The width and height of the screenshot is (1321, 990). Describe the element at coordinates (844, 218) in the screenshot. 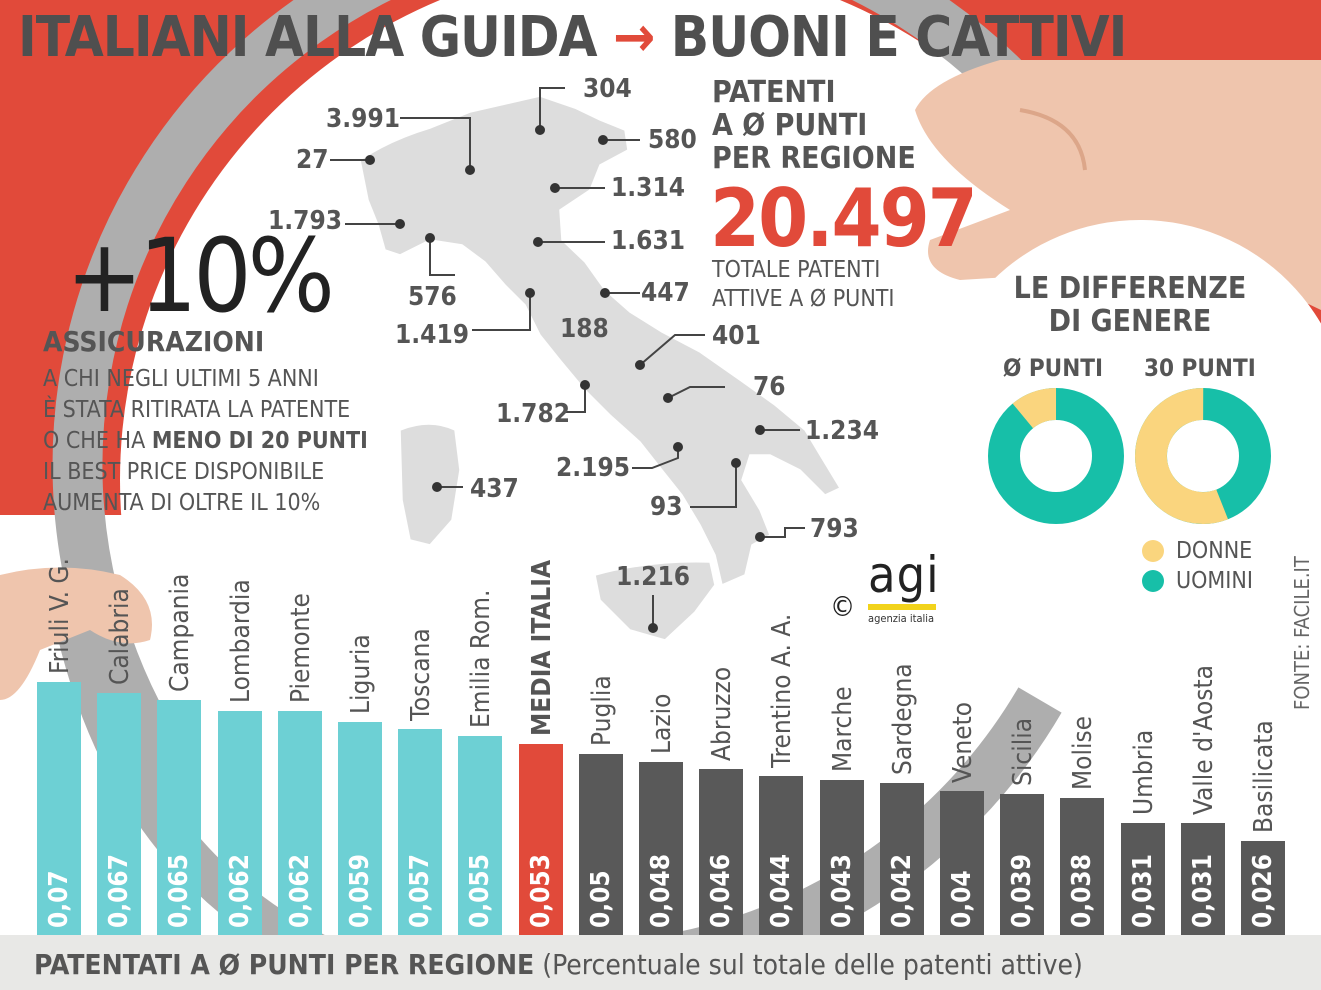

I see `total-count: 20.497` at that location.